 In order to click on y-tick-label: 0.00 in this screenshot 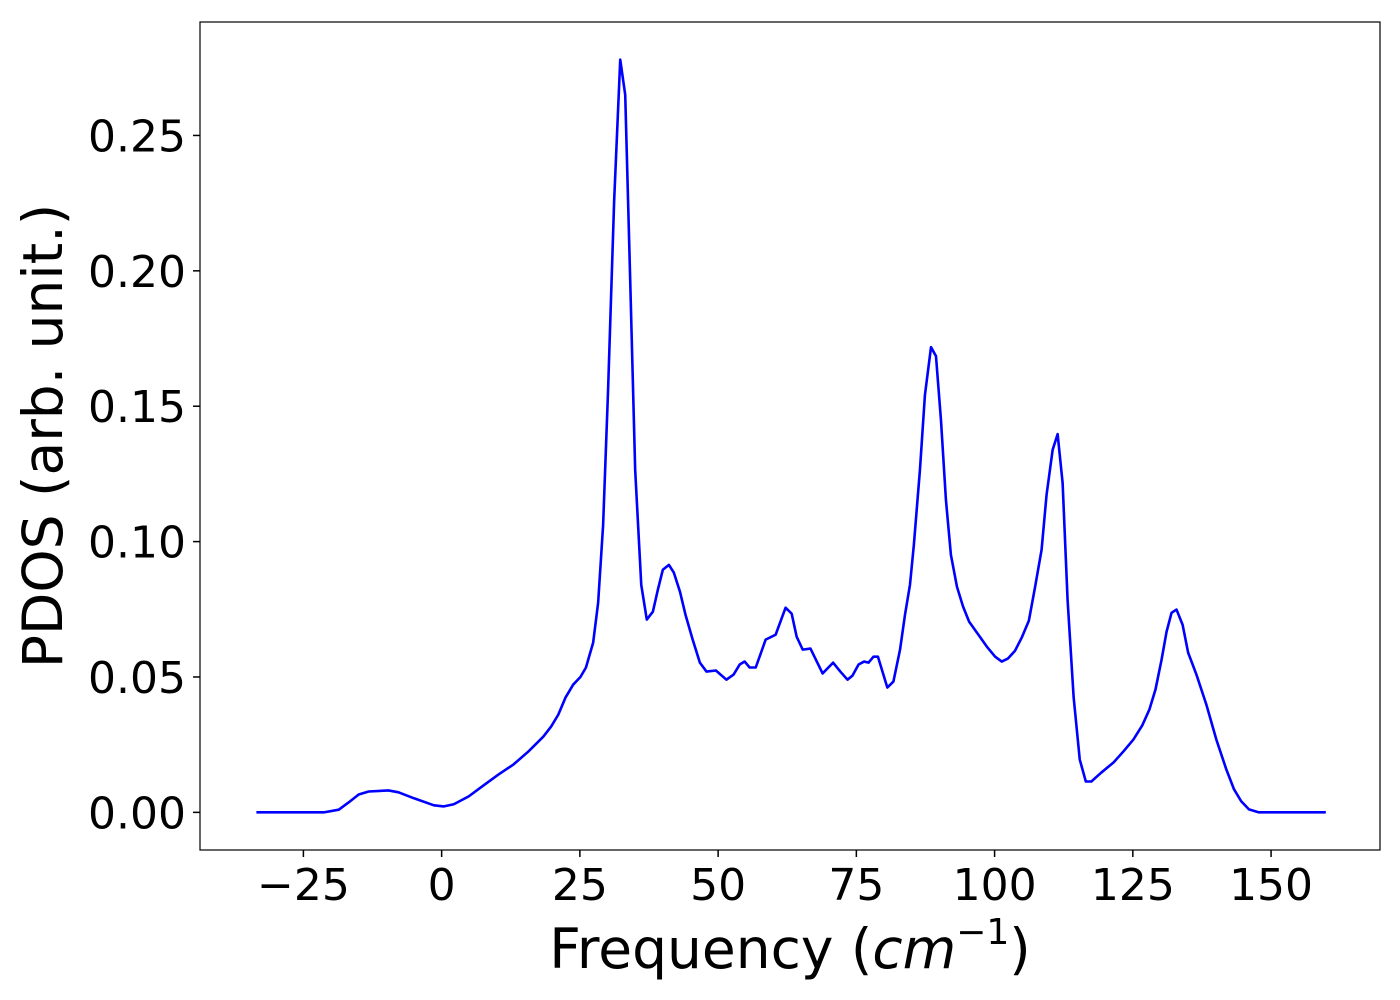, I will do `click(137, 813)`.